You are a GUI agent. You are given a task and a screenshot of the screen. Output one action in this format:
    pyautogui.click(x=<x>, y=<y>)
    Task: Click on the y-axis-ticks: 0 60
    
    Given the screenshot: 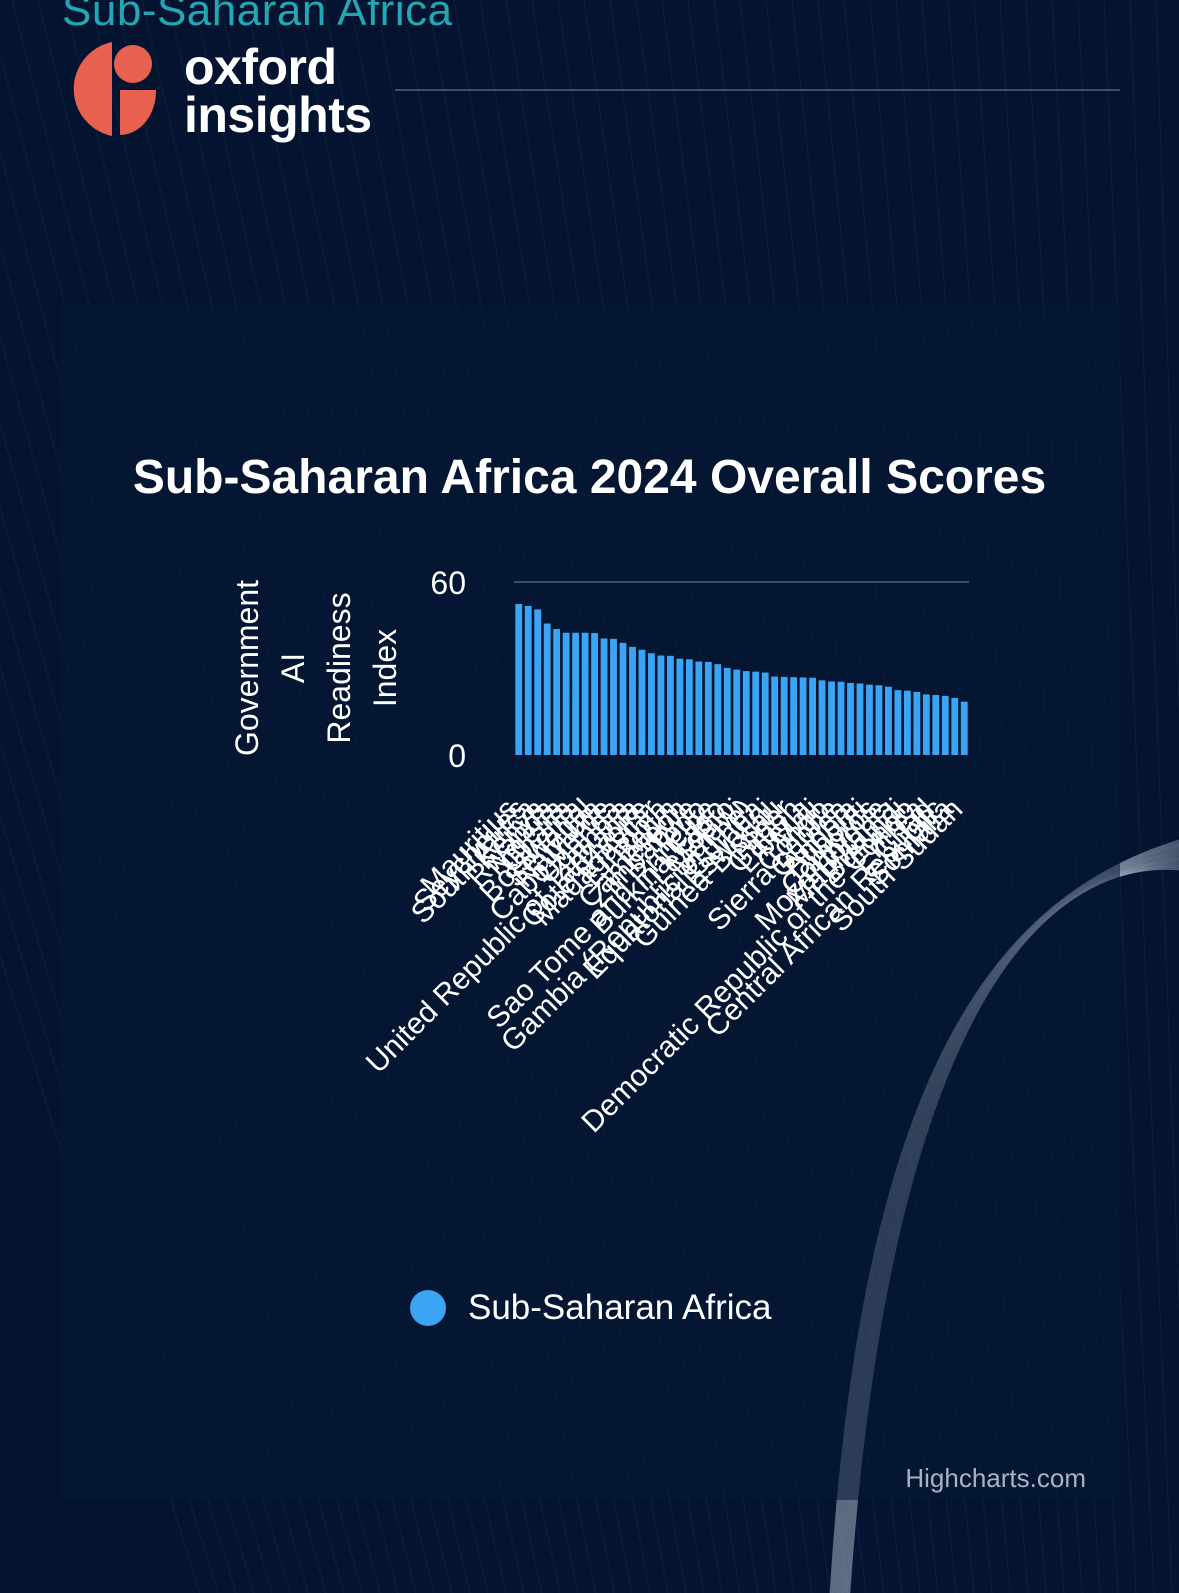 What is the action you would take?
    pyautogui.click(x=448, y=669)
    